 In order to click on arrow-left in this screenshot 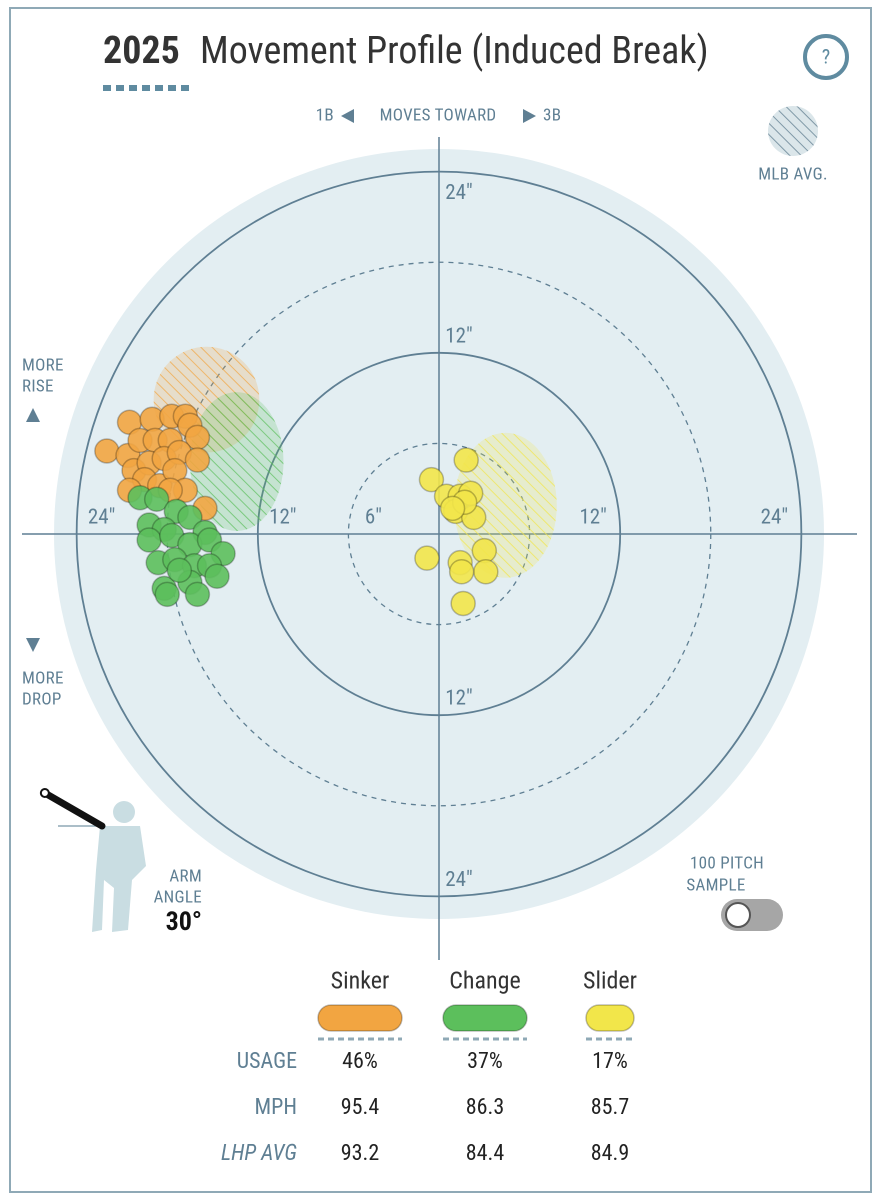, I will do `click(347, 116)`.